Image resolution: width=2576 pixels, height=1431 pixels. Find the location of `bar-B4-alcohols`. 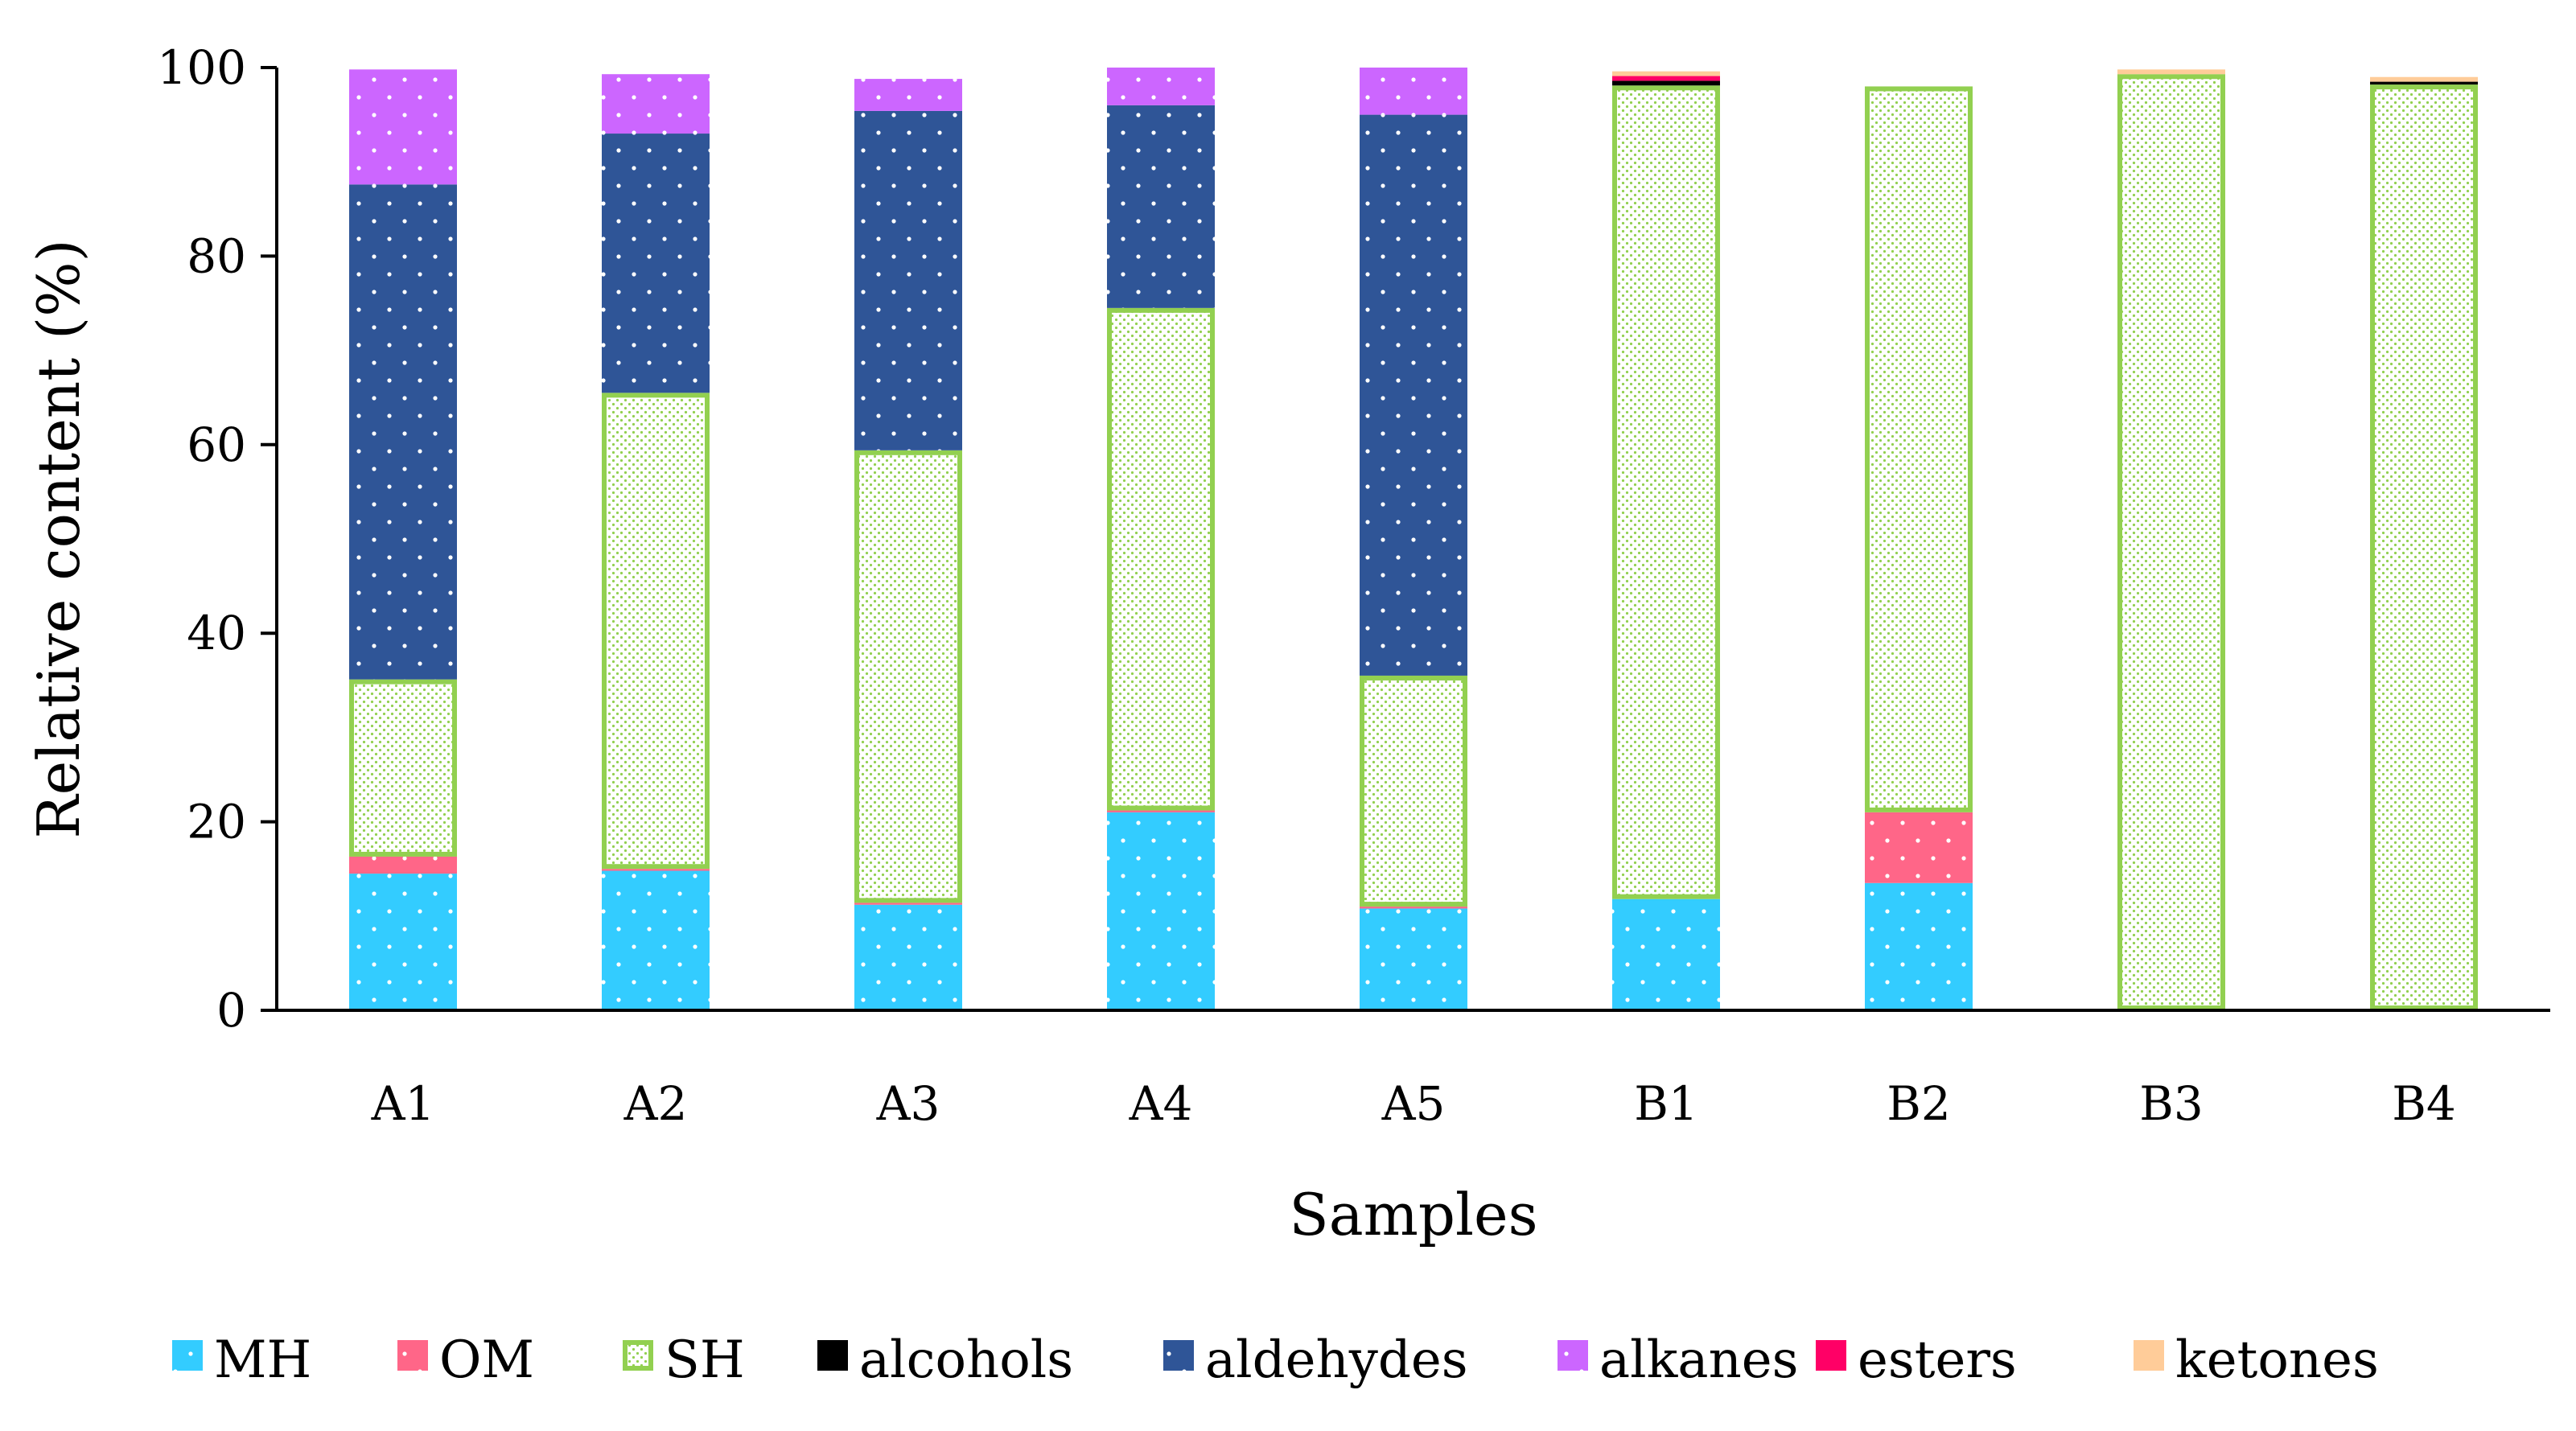

bar-B4-alcohols is located at coordinates (2424, 83).